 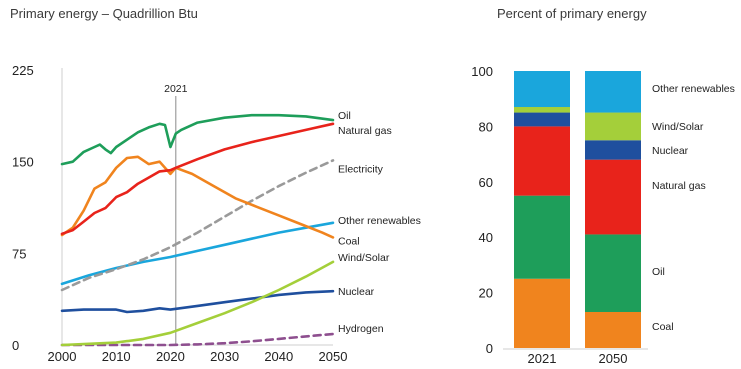 What do you see at coordinates (693, 89) in the screenshot?
I see `bar-legend-label-other-renewables: Other renewables` at bounding box center [693, 89].